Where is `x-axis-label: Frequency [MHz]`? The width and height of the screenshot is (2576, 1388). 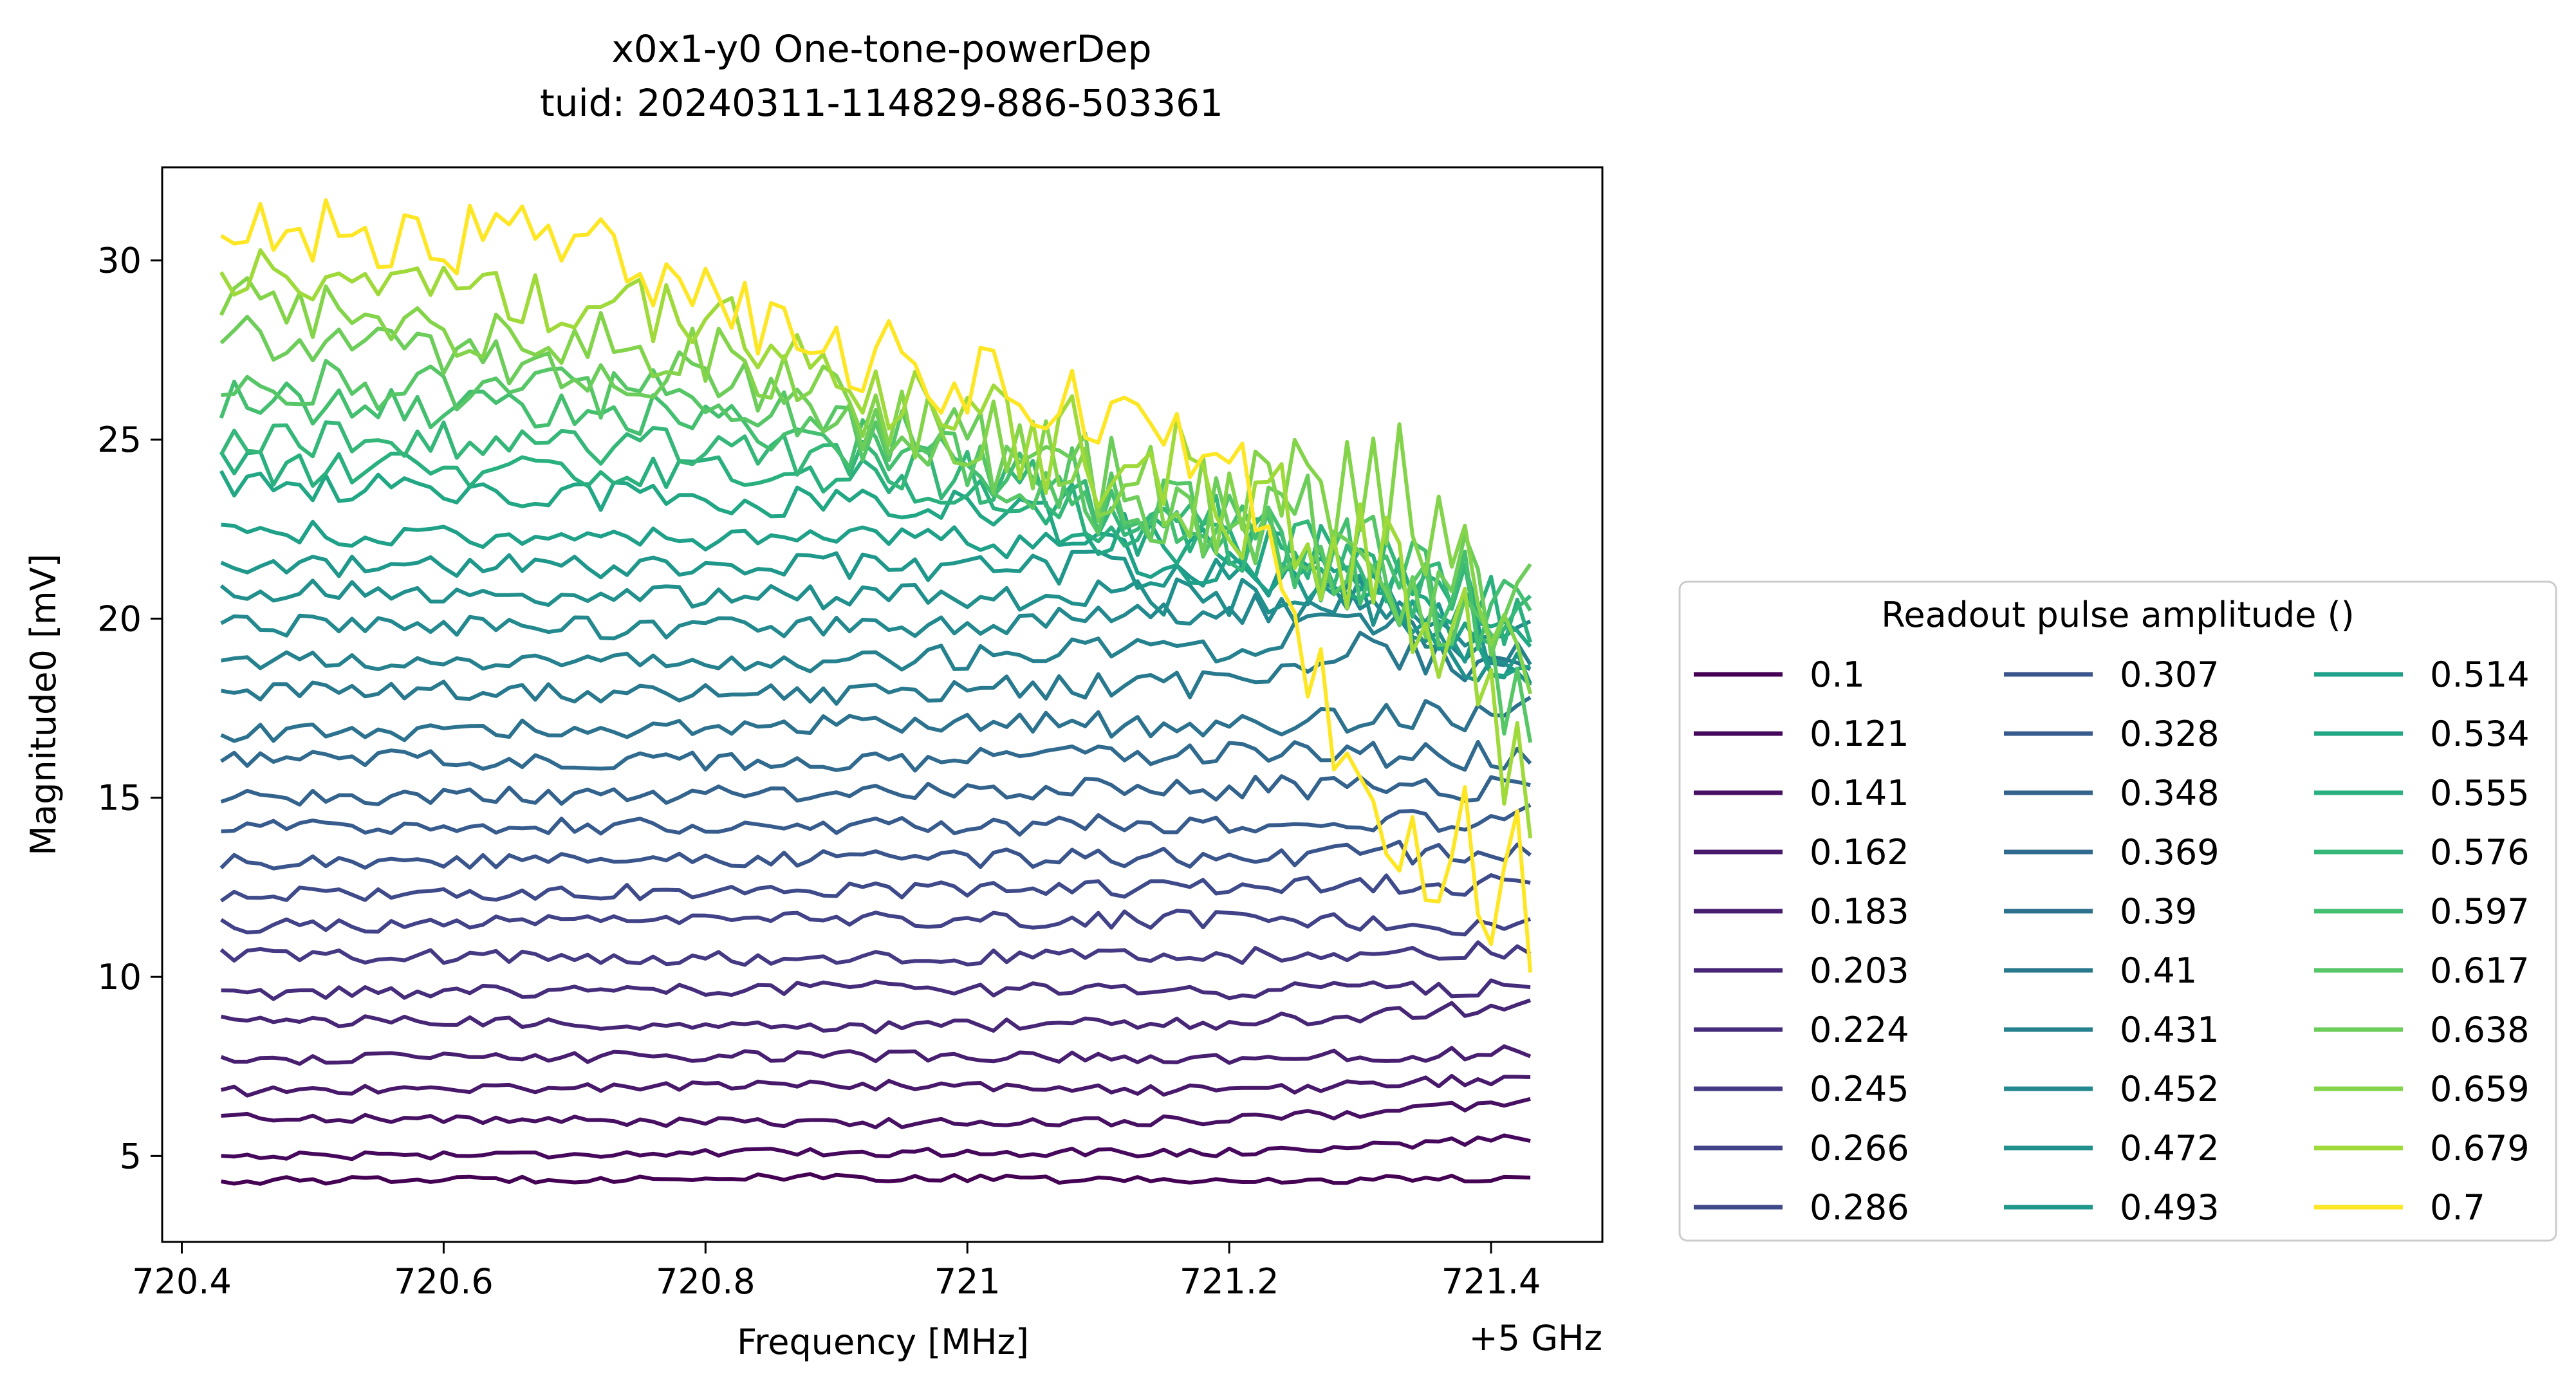
x-axis-label: Frequency [MHz] is located at coordinates (883, 1342).